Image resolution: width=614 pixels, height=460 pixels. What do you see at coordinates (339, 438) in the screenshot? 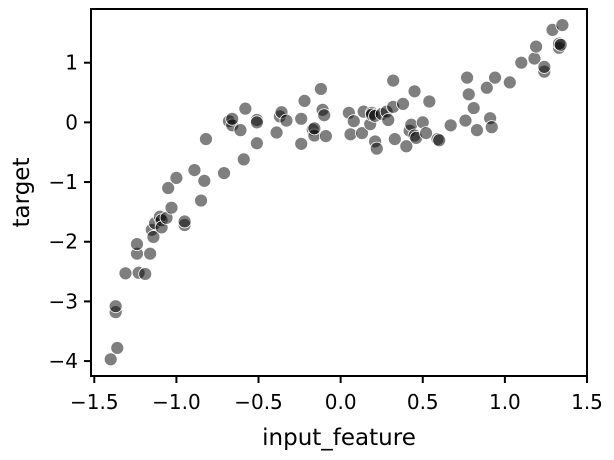
I see `x-axis-label: input_feature` at bounding box center [339, 438].